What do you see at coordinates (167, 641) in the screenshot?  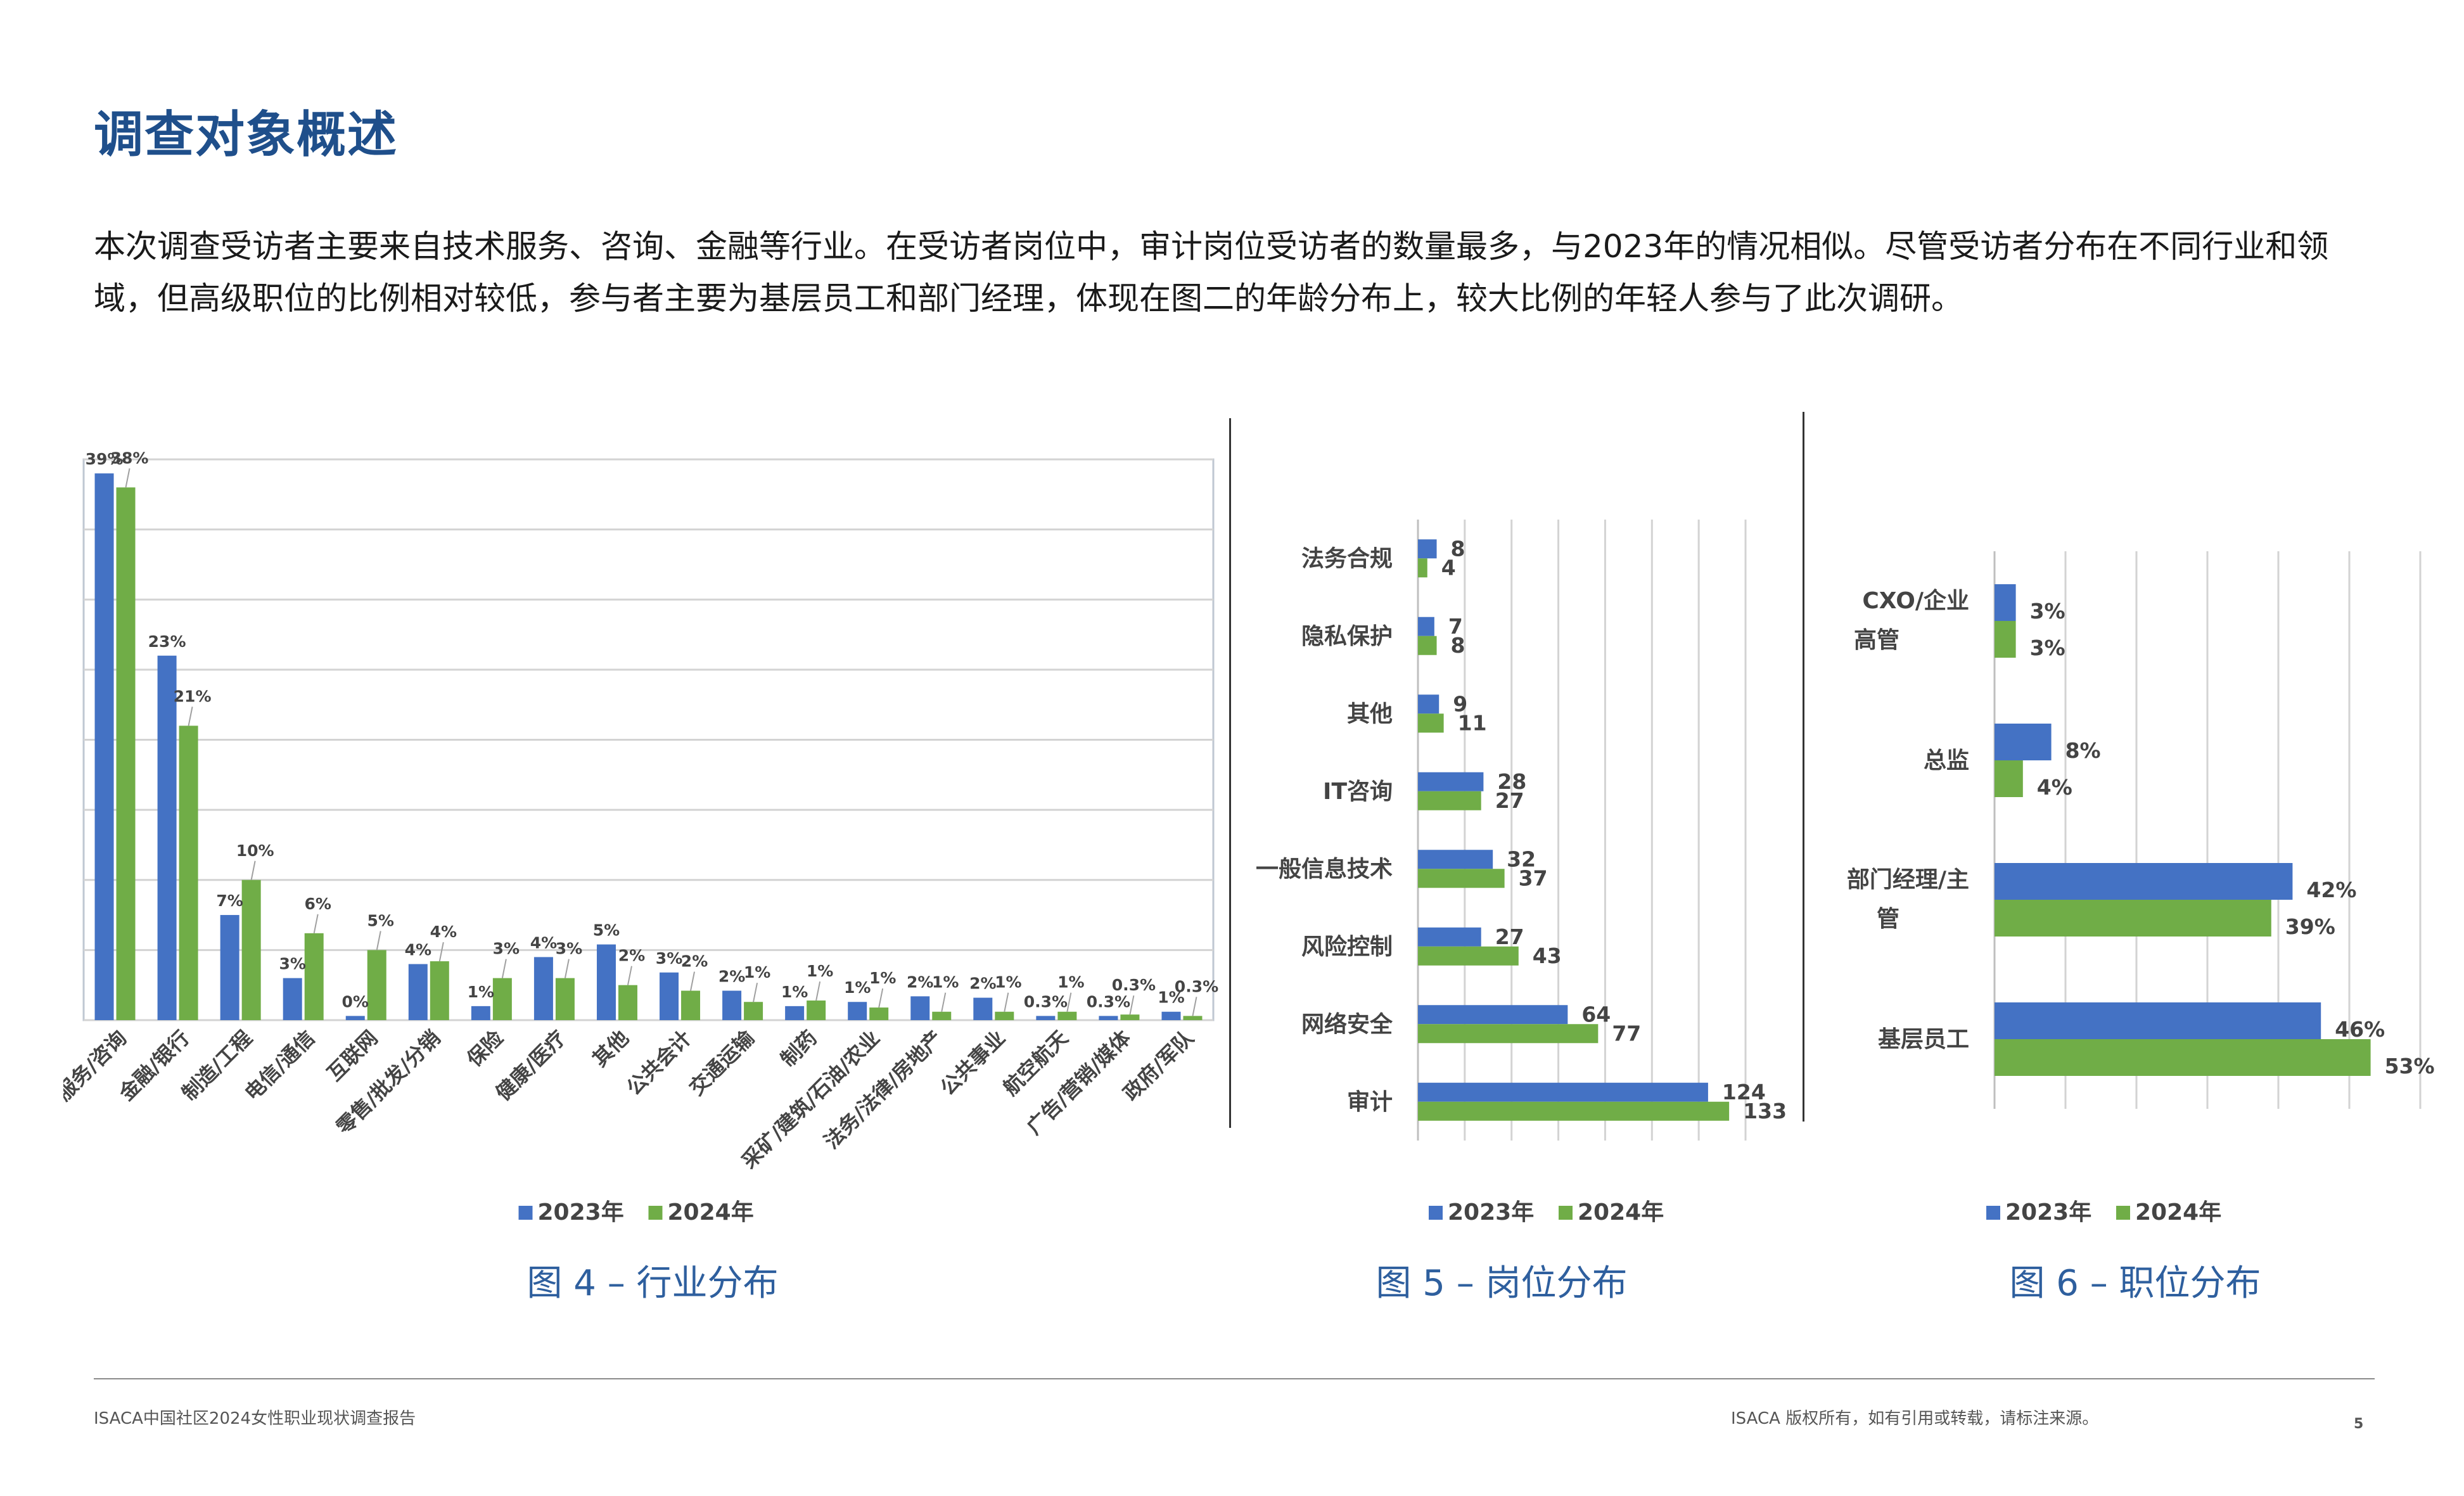 I see `data-label-2023: 23%` at bounding box center [167, 641].